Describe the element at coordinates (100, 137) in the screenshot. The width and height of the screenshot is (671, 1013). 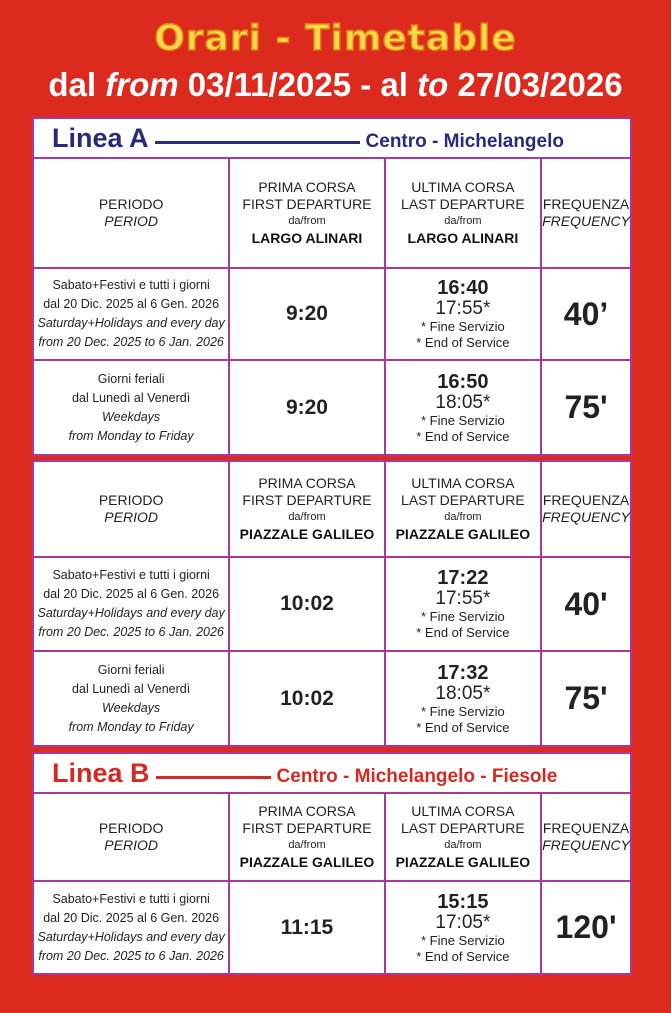
I see `line-name: Linea A` at that location.